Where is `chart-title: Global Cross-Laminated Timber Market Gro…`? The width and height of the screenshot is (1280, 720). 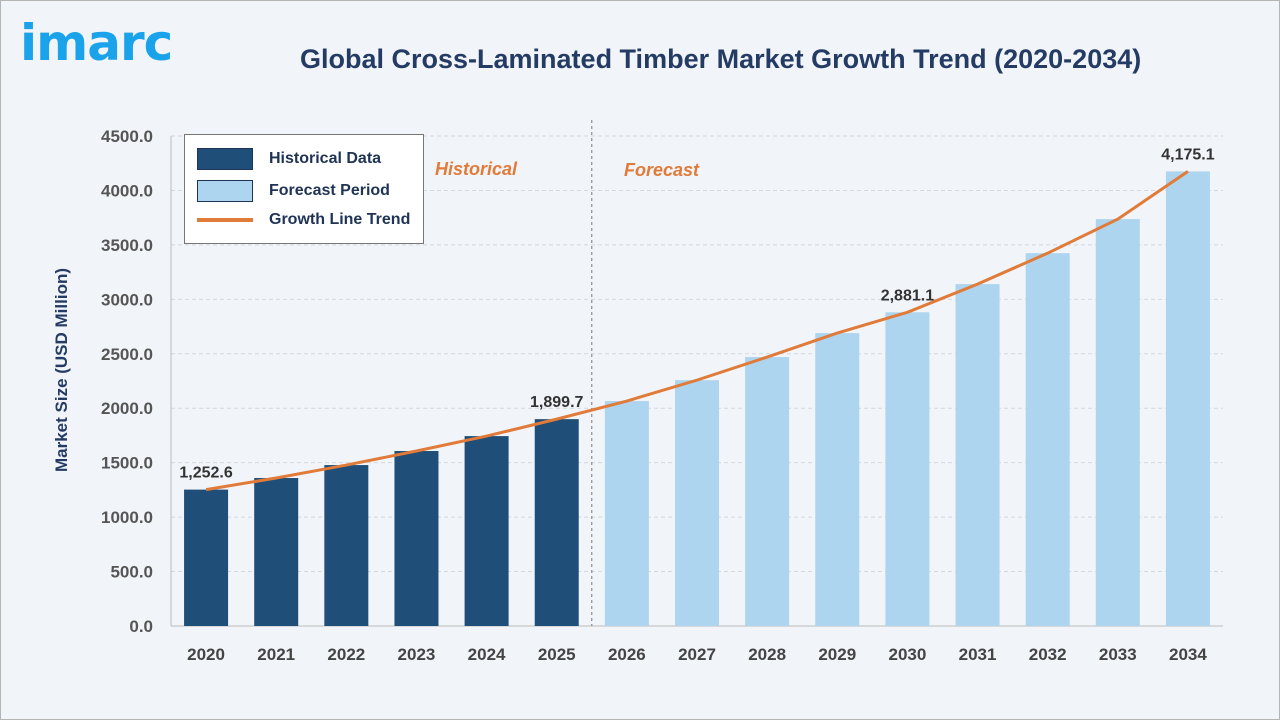 chart-title: Global Cross-Laminated Timber Market Gro… is located at coordinates (721, 59).